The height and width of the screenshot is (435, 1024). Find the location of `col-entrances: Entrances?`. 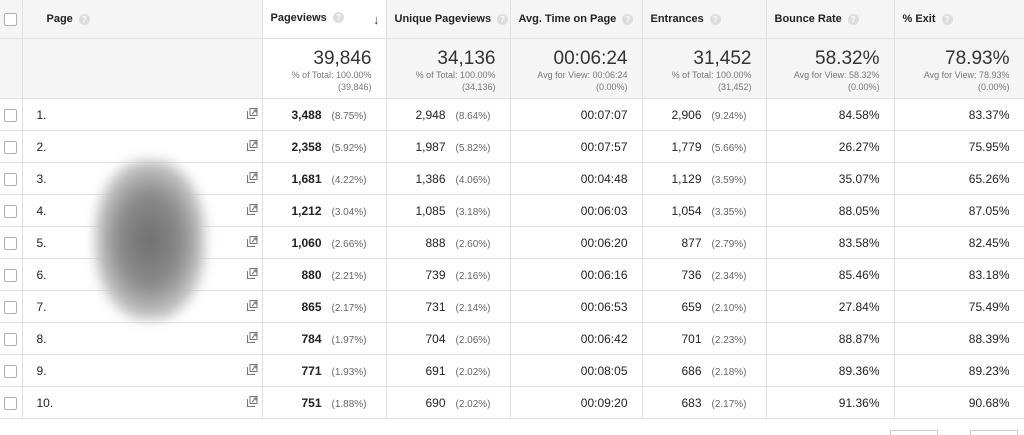

col-entrances: Entrances? is located at coordinates (704, 19).